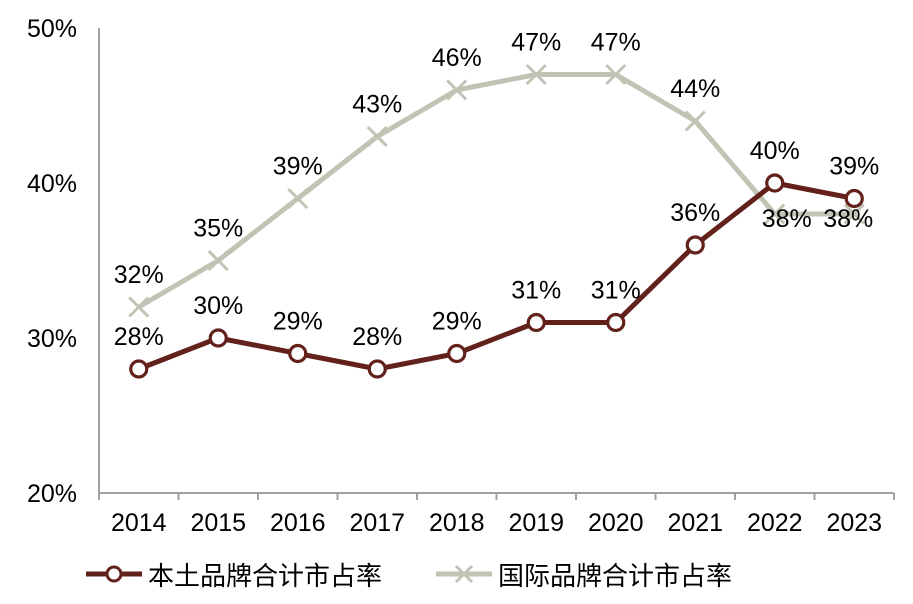 This screenshot has height=604, width=913. Describe the element at coordinates (139, 523) in the screenshot. I see `x-tick-label: 2014` at that location.